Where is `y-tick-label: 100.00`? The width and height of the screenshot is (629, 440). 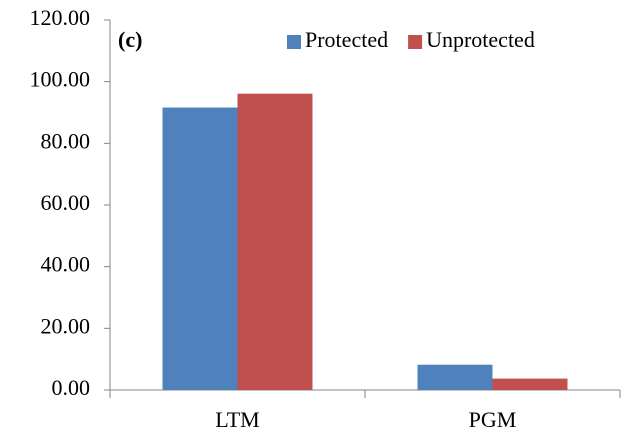 y-tick-label: 100.00 is located at coordinates (60, 79).